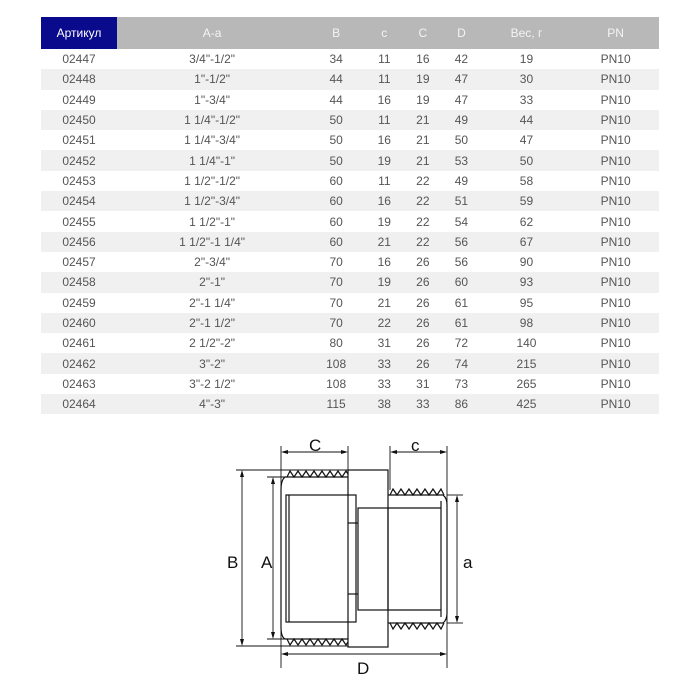 This screenshot has width=700, height=700. Describe the element at coordinates (79, 79) in the screenshot. I see `table-cell: 02448` at that location.